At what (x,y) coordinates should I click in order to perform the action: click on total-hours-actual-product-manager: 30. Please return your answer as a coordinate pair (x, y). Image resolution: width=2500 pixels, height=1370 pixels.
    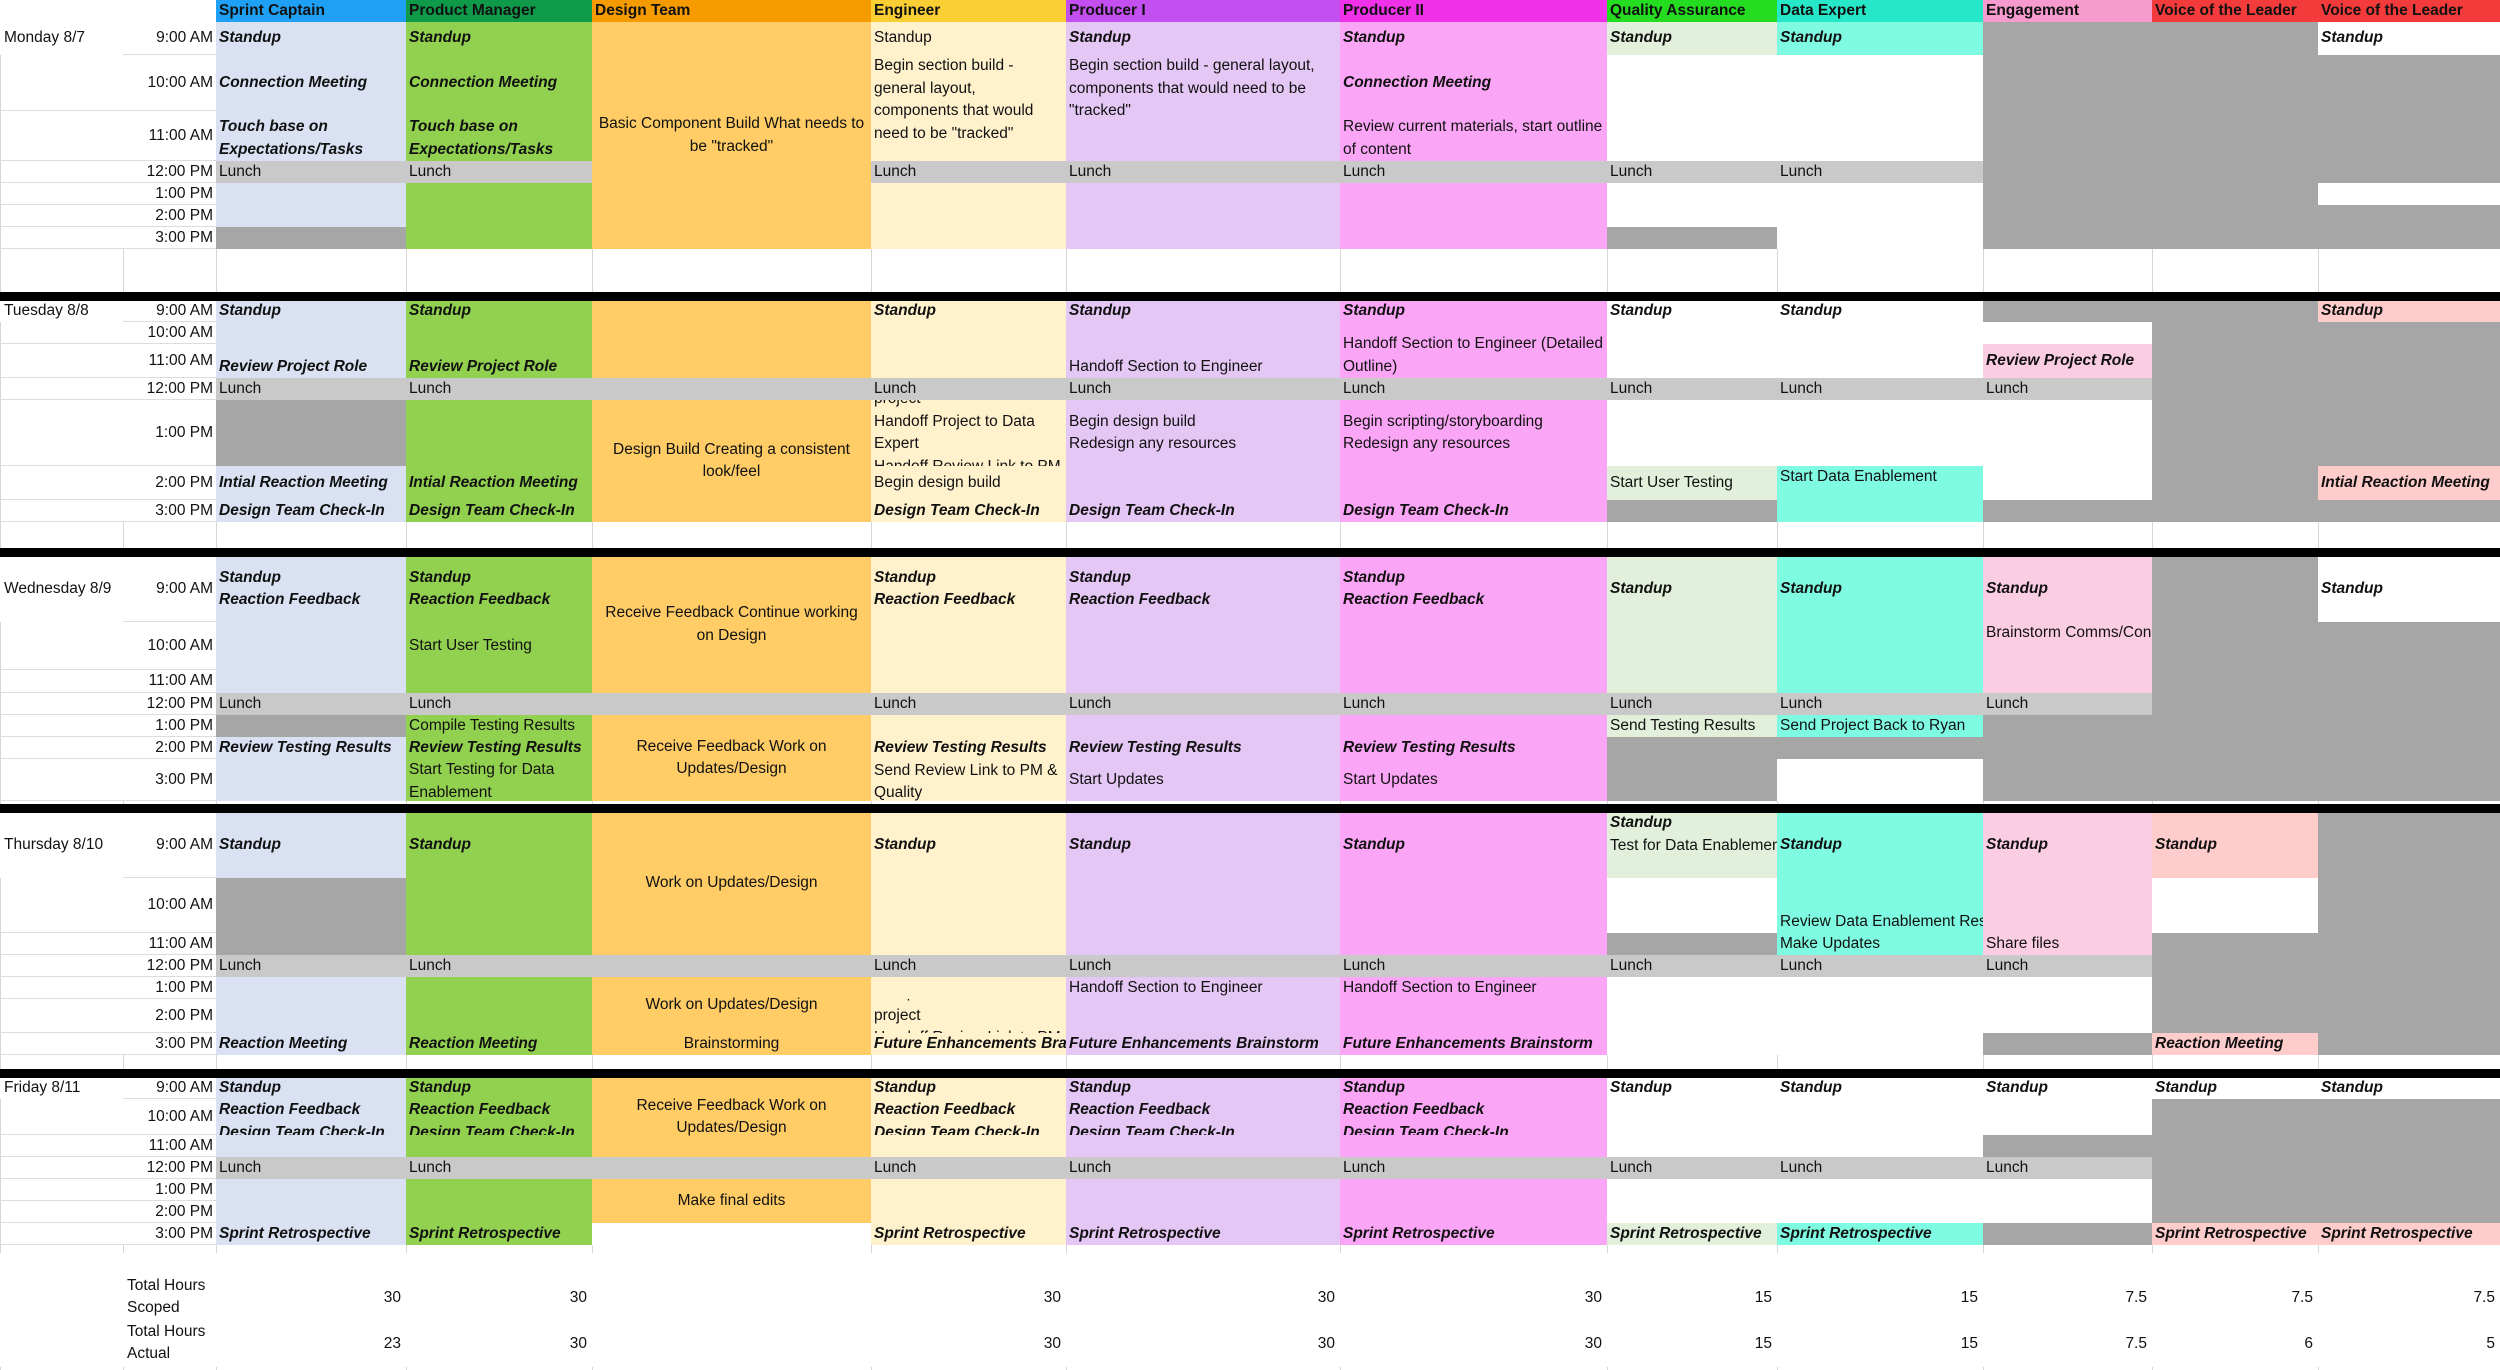
    Looking at the image, I should click on (499, 1344).